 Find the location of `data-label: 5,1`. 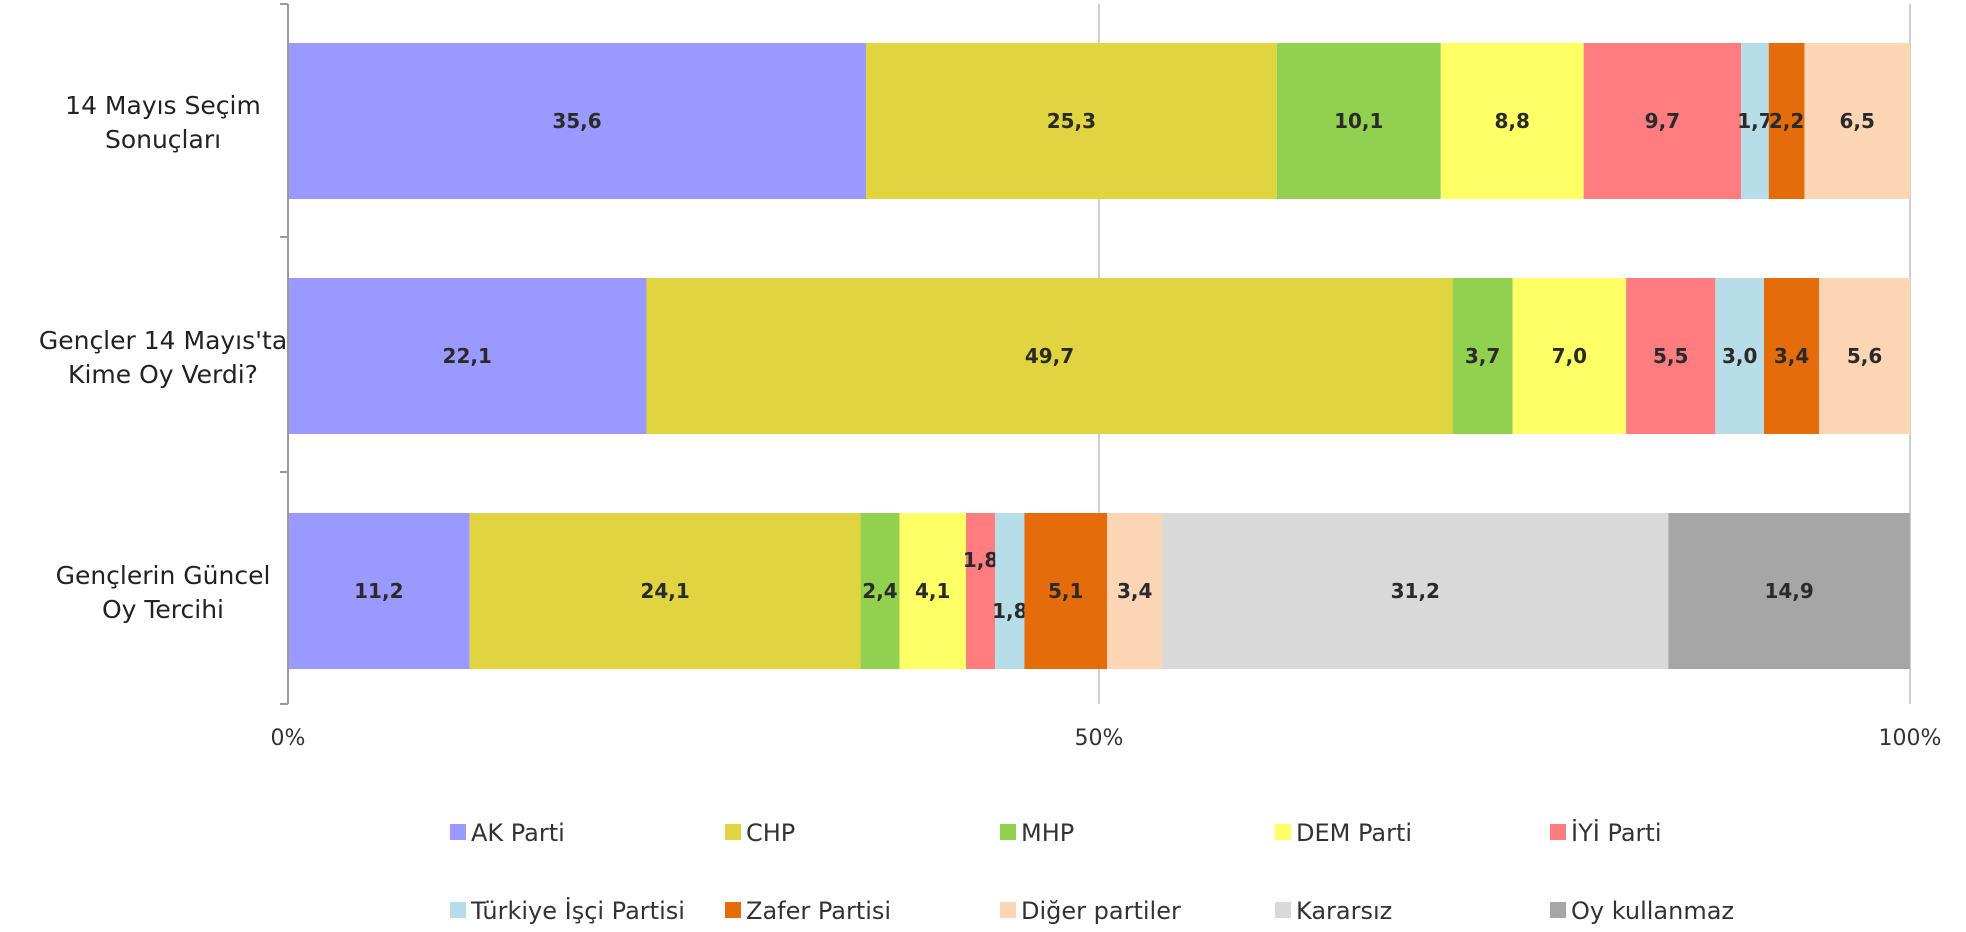

data-label: 5,1 is located at coordinates (1065, 591).